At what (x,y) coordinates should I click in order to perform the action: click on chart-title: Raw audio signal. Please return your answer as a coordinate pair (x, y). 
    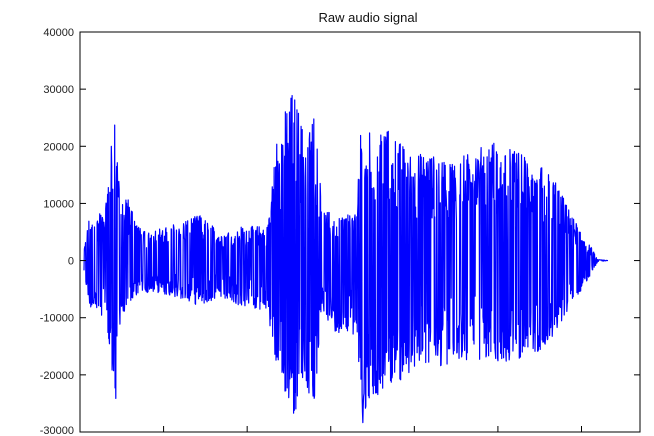
    Looking at the image, I should click on (367, 17).